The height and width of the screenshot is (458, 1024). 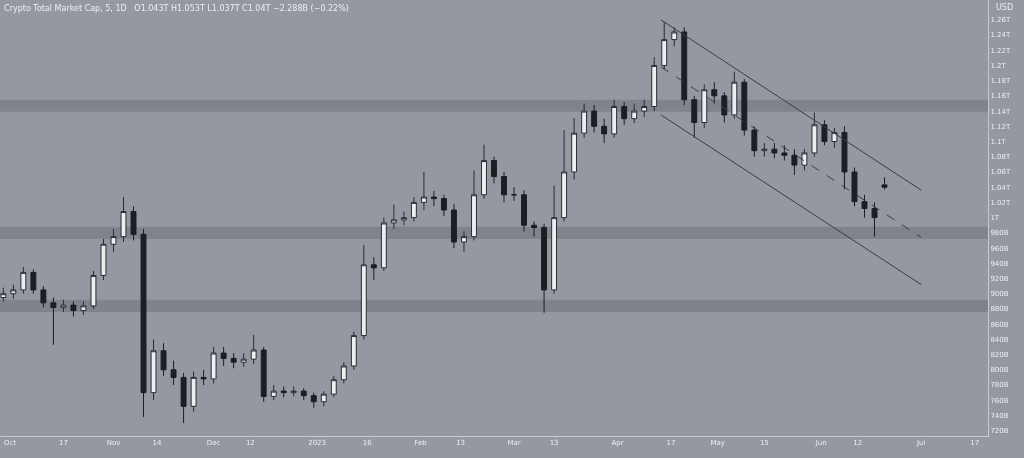 I want to click on chart-title: Crypto Total Market Cap, 5, 1D O1.043T H1.053T L1.037T C1.04T −2.288B (−0.22%), so click(x=176, y=9).